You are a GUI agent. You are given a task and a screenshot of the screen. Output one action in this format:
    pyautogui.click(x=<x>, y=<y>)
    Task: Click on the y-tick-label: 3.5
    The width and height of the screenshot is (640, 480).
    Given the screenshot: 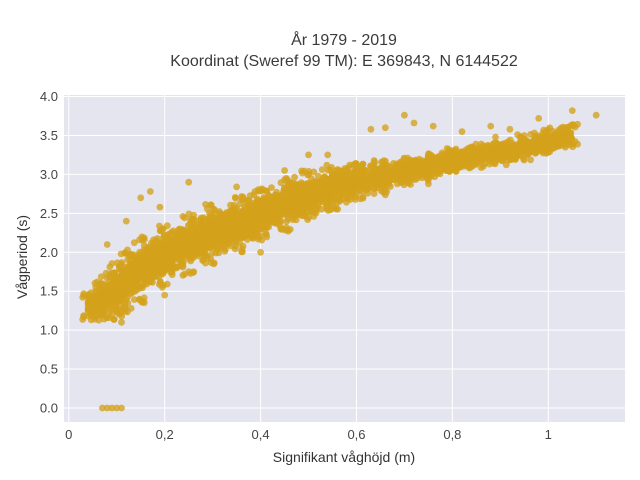 What is the action you would take?
    pyautogui.click(x=49, y=135)
    